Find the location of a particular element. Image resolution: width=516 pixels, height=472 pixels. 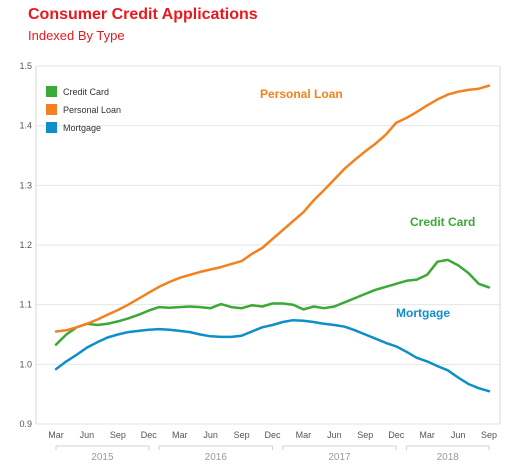

legend-label-mortgage: Mortgage is located at coordinates (82, 128).